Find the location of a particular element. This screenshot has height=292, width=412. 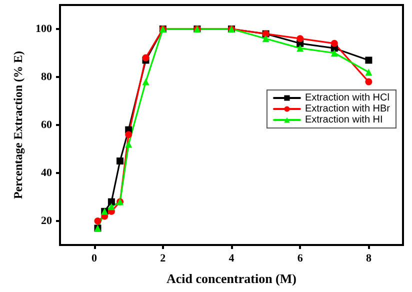

y-tick-label: 60 is located at coordinates (46, 125).